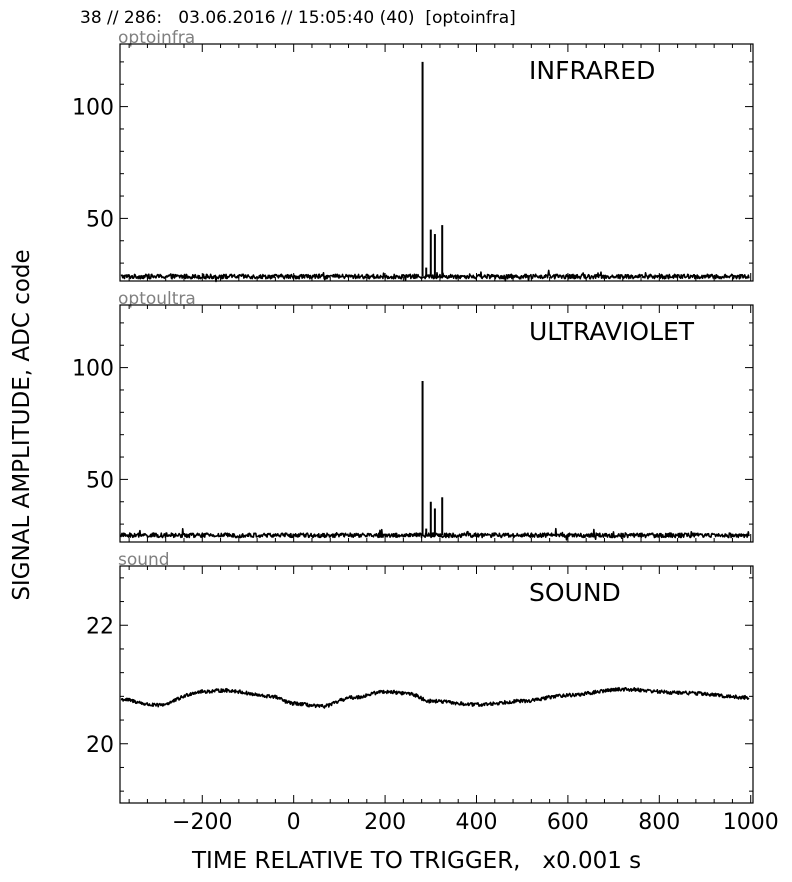  What do you see at coordinates (417, 861) in the screenshot?
I see `x-axis-label: TIME RELATIVE TO TRIGGER, x0.001 s` at bounding box center [417, 861].